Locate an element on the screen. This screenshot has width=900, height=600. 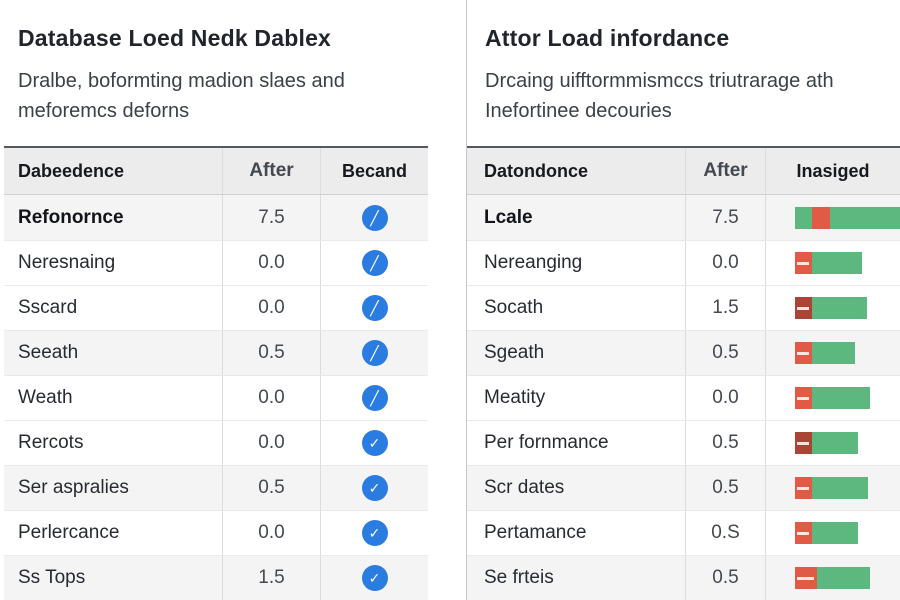
table-row: Meatity 0.0 is located at coordinates (683, 397).